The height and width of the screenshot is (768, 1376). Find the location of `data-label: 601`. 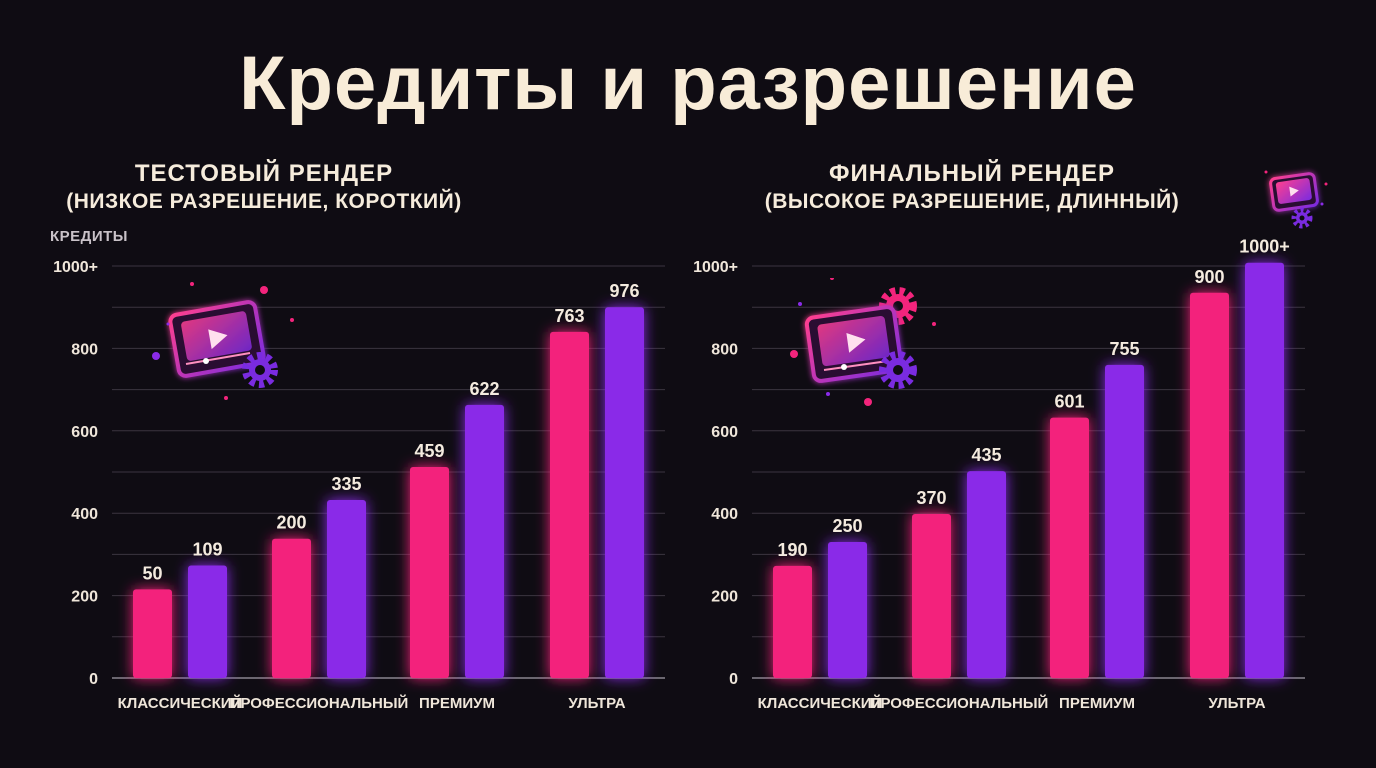

data-label: 601 is located at coordinates (1069, 402).